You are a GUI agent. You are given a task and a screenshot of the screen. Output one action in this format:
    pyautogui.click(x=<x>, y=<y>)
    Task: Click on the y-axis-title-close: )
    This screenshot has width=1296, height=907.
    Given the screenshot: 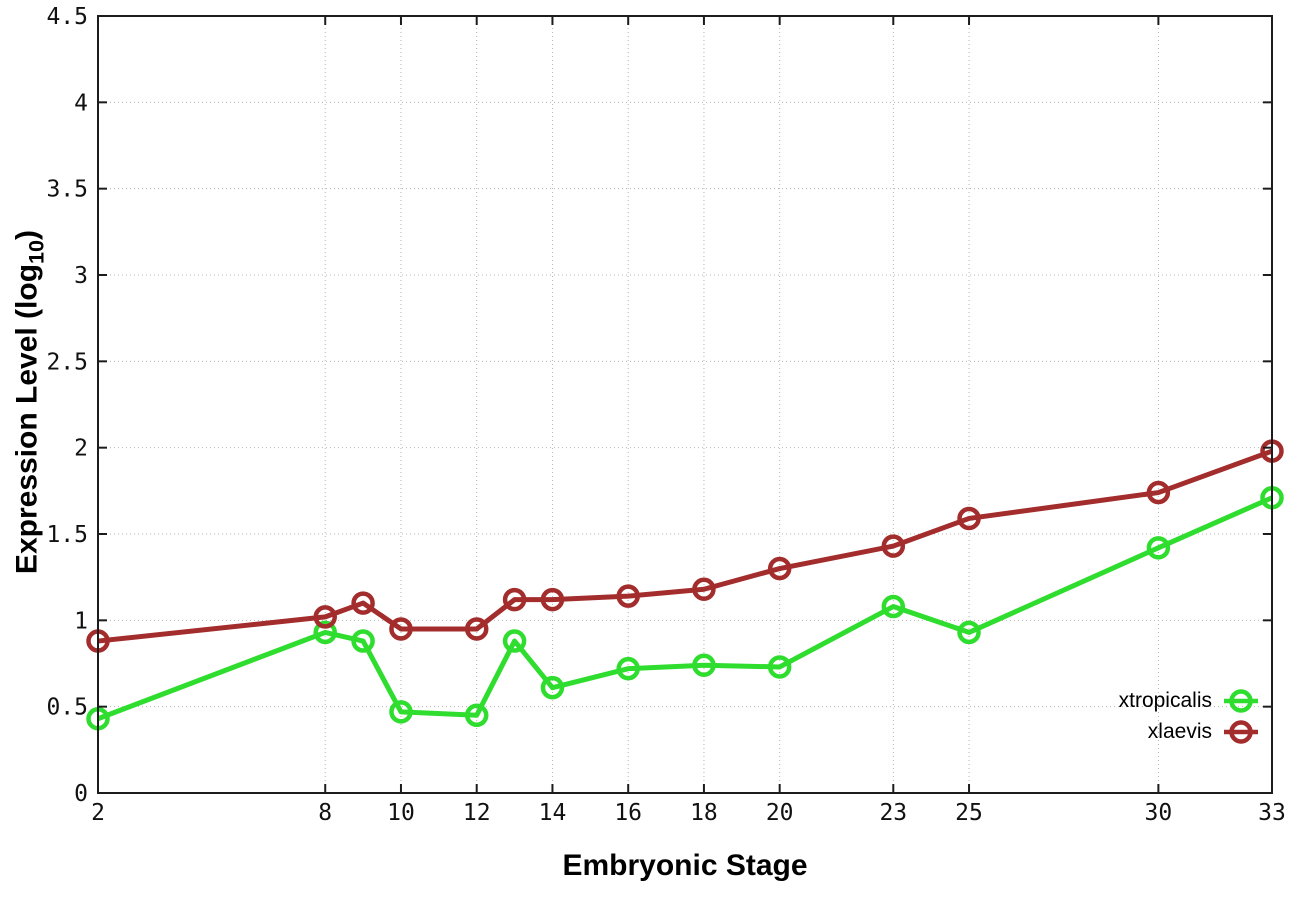 What is the action you would take?
    pyautogui.click(x=27, y=234)
    